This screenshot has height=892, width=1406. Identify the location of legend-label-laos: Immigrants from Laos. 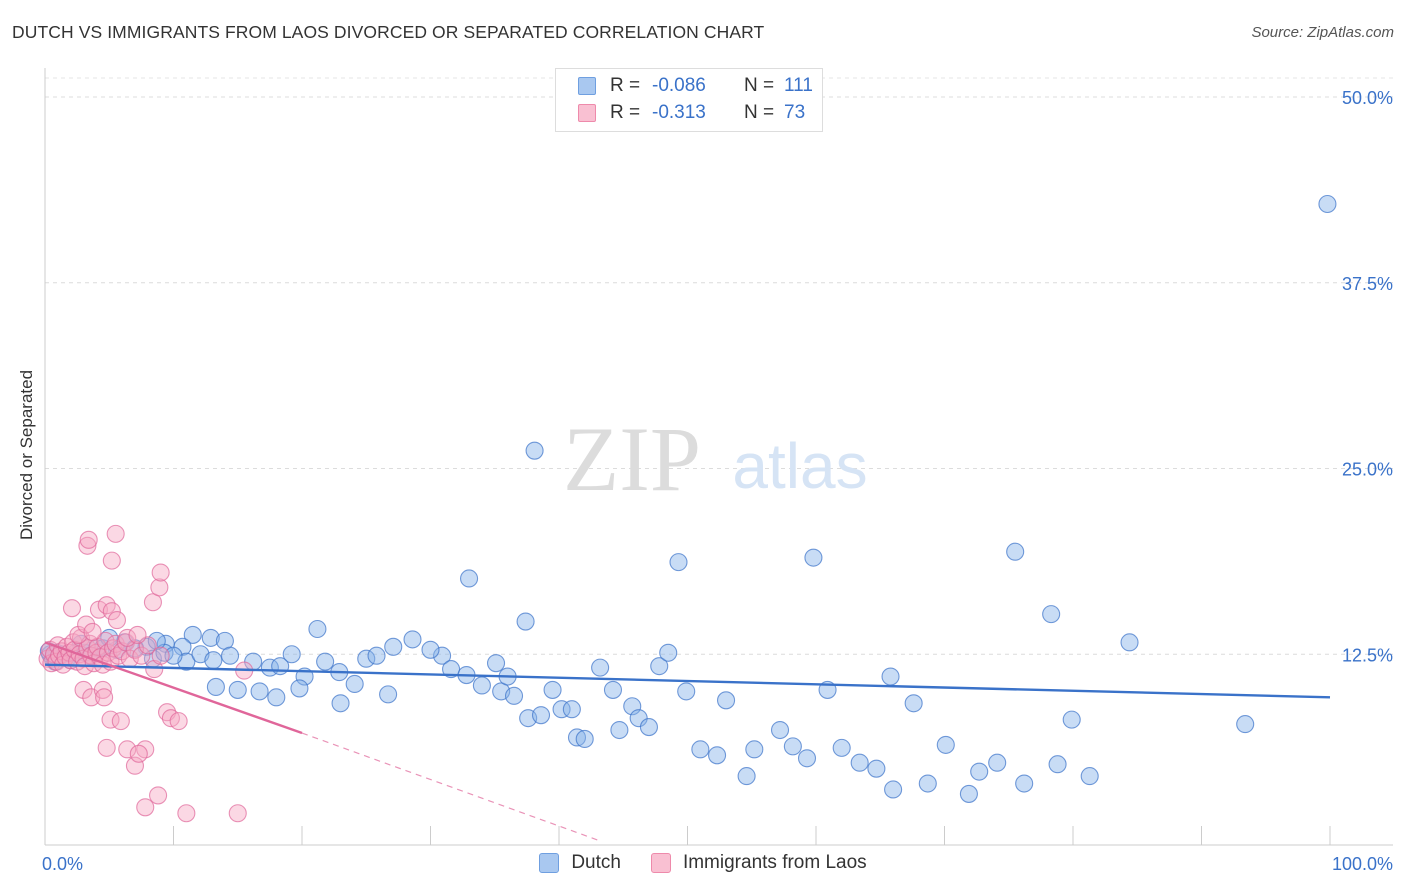
(774, 862).